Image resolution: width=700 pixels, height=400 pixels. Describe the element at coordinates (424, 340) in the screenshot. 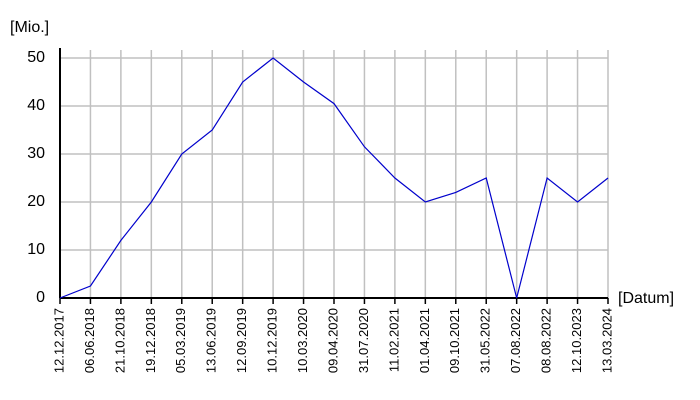

I see `x-tick-label: 01.04.2021` at that location.